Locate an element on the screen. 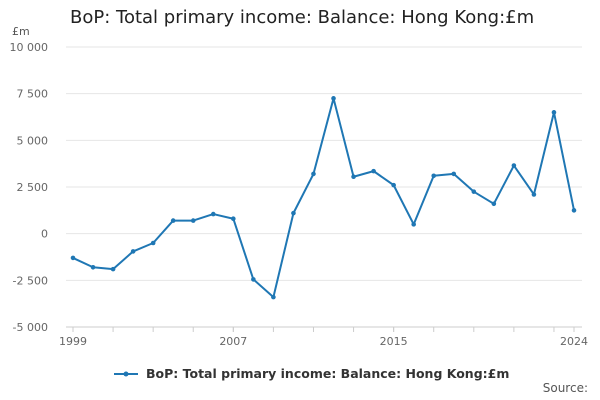 This screenshot has width=600, height=400. y-tick-label: -5 000 is located at coordinates (30, 327).